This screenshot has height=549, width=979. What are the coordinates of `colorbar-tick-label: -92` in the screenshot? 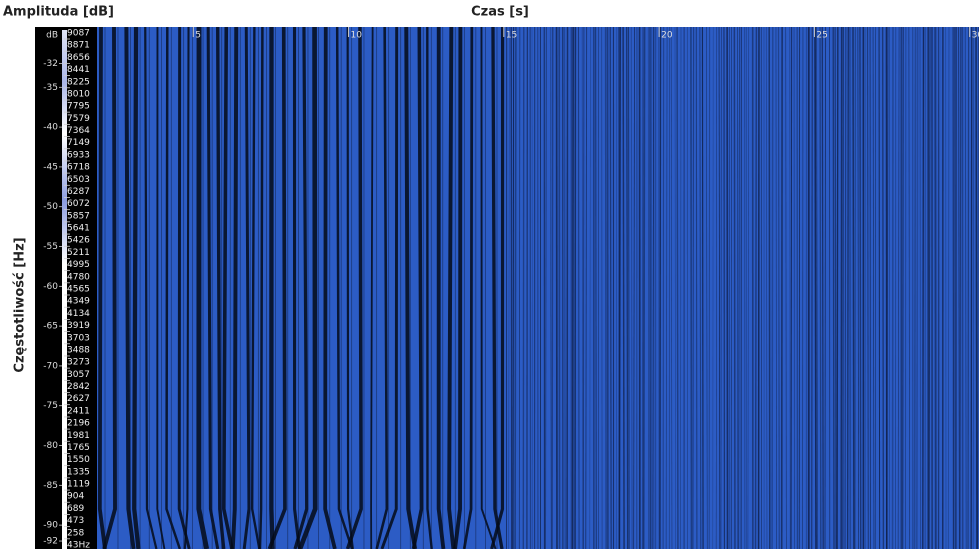 It's located at (50, 542).